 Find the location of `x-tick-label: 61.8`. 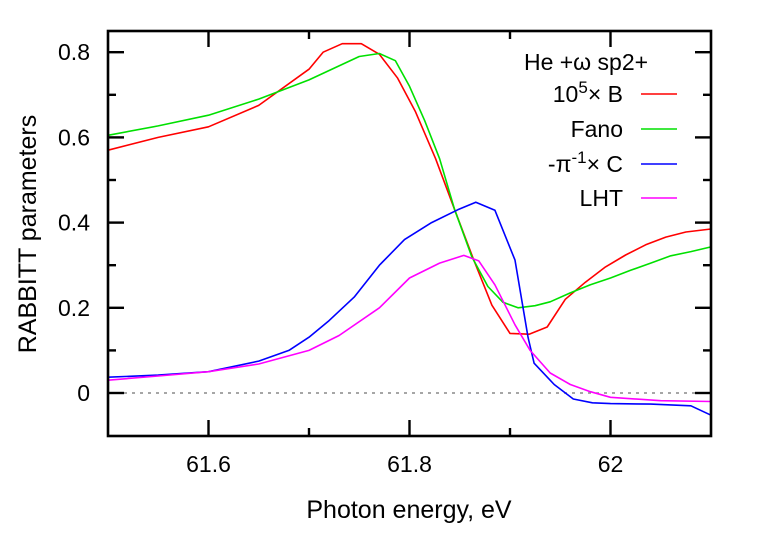

x-tick-label: 61.8 is located at coordinates (409, 464).